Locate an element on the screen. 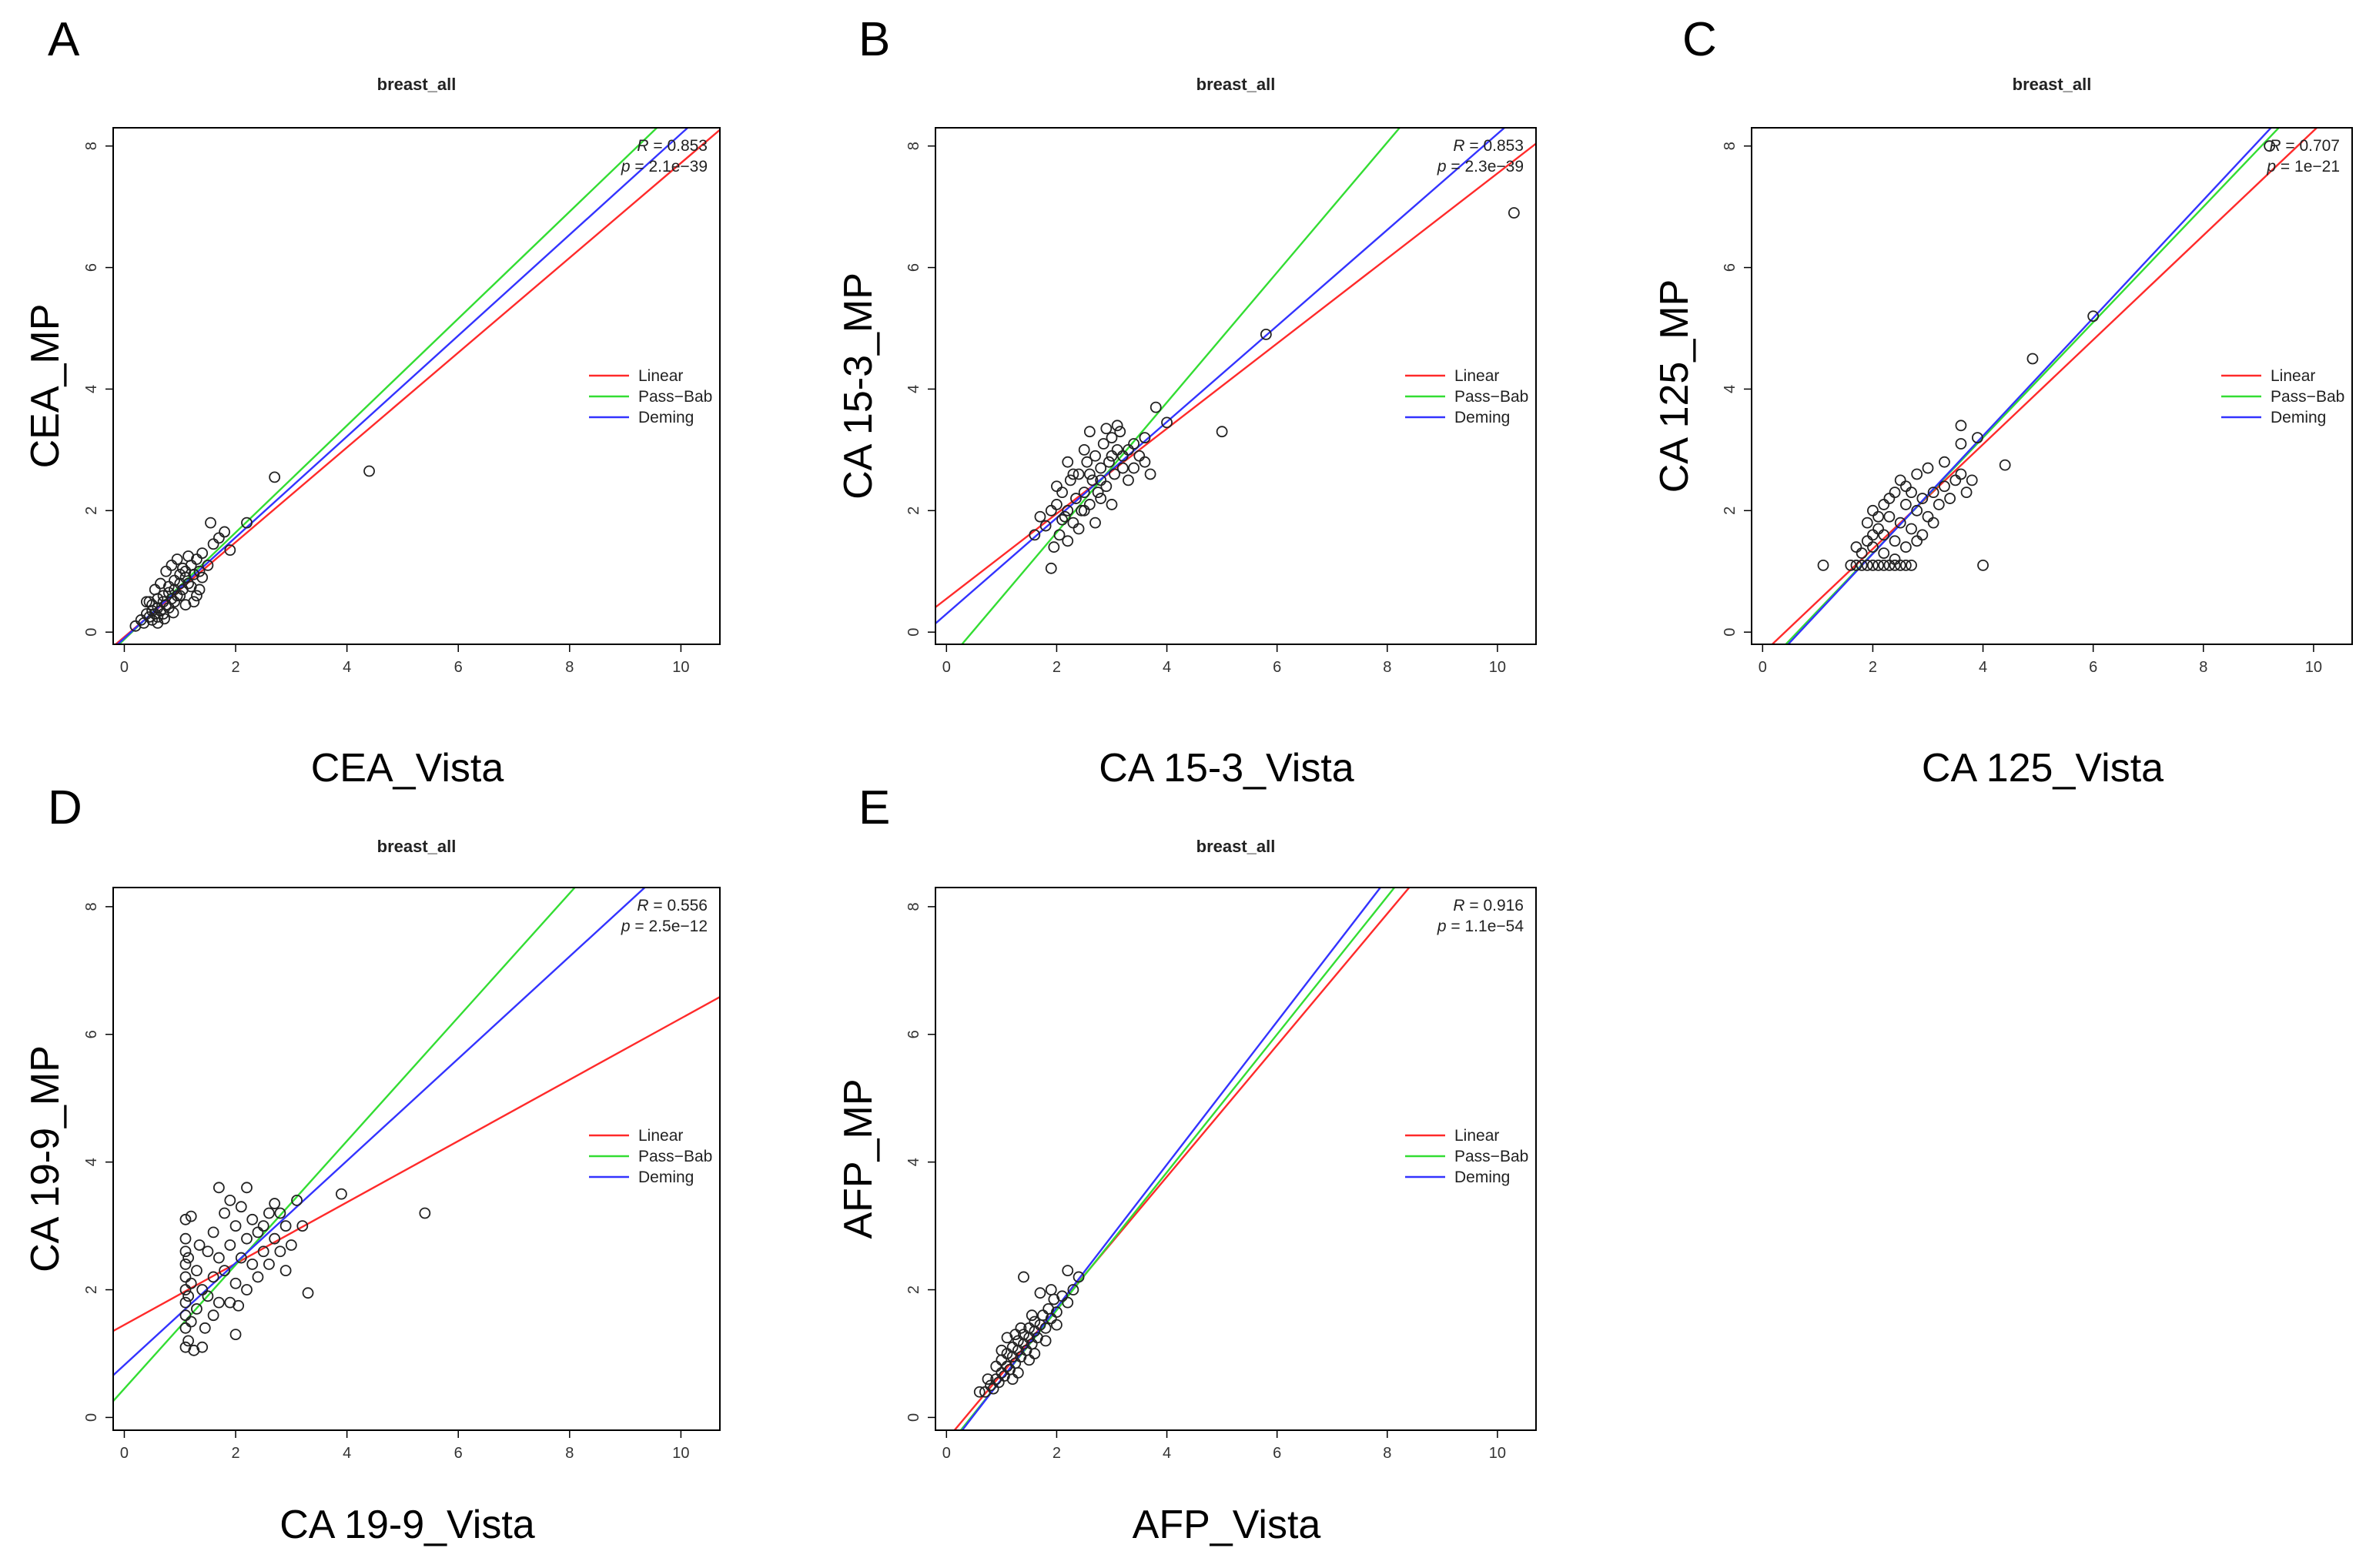 The height and width of the screenshot is (1568, 2366). x-axis-label: CA 15-3_Vista is located at coordinates (1226, 768).